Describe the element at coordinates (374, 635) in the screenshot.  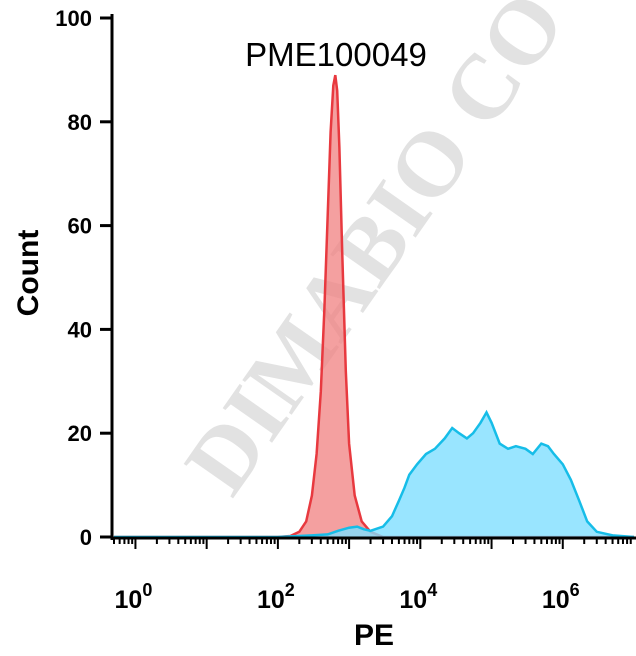
I see `x-axis-title: PE` at that location.